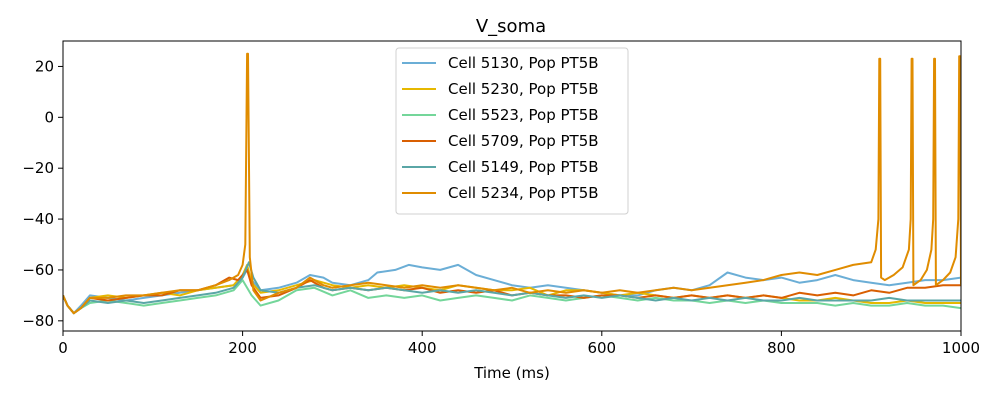 Image resolution: width=1000 pixels, height=400 pixels. I want to click on legend-box, so click(512, 131).